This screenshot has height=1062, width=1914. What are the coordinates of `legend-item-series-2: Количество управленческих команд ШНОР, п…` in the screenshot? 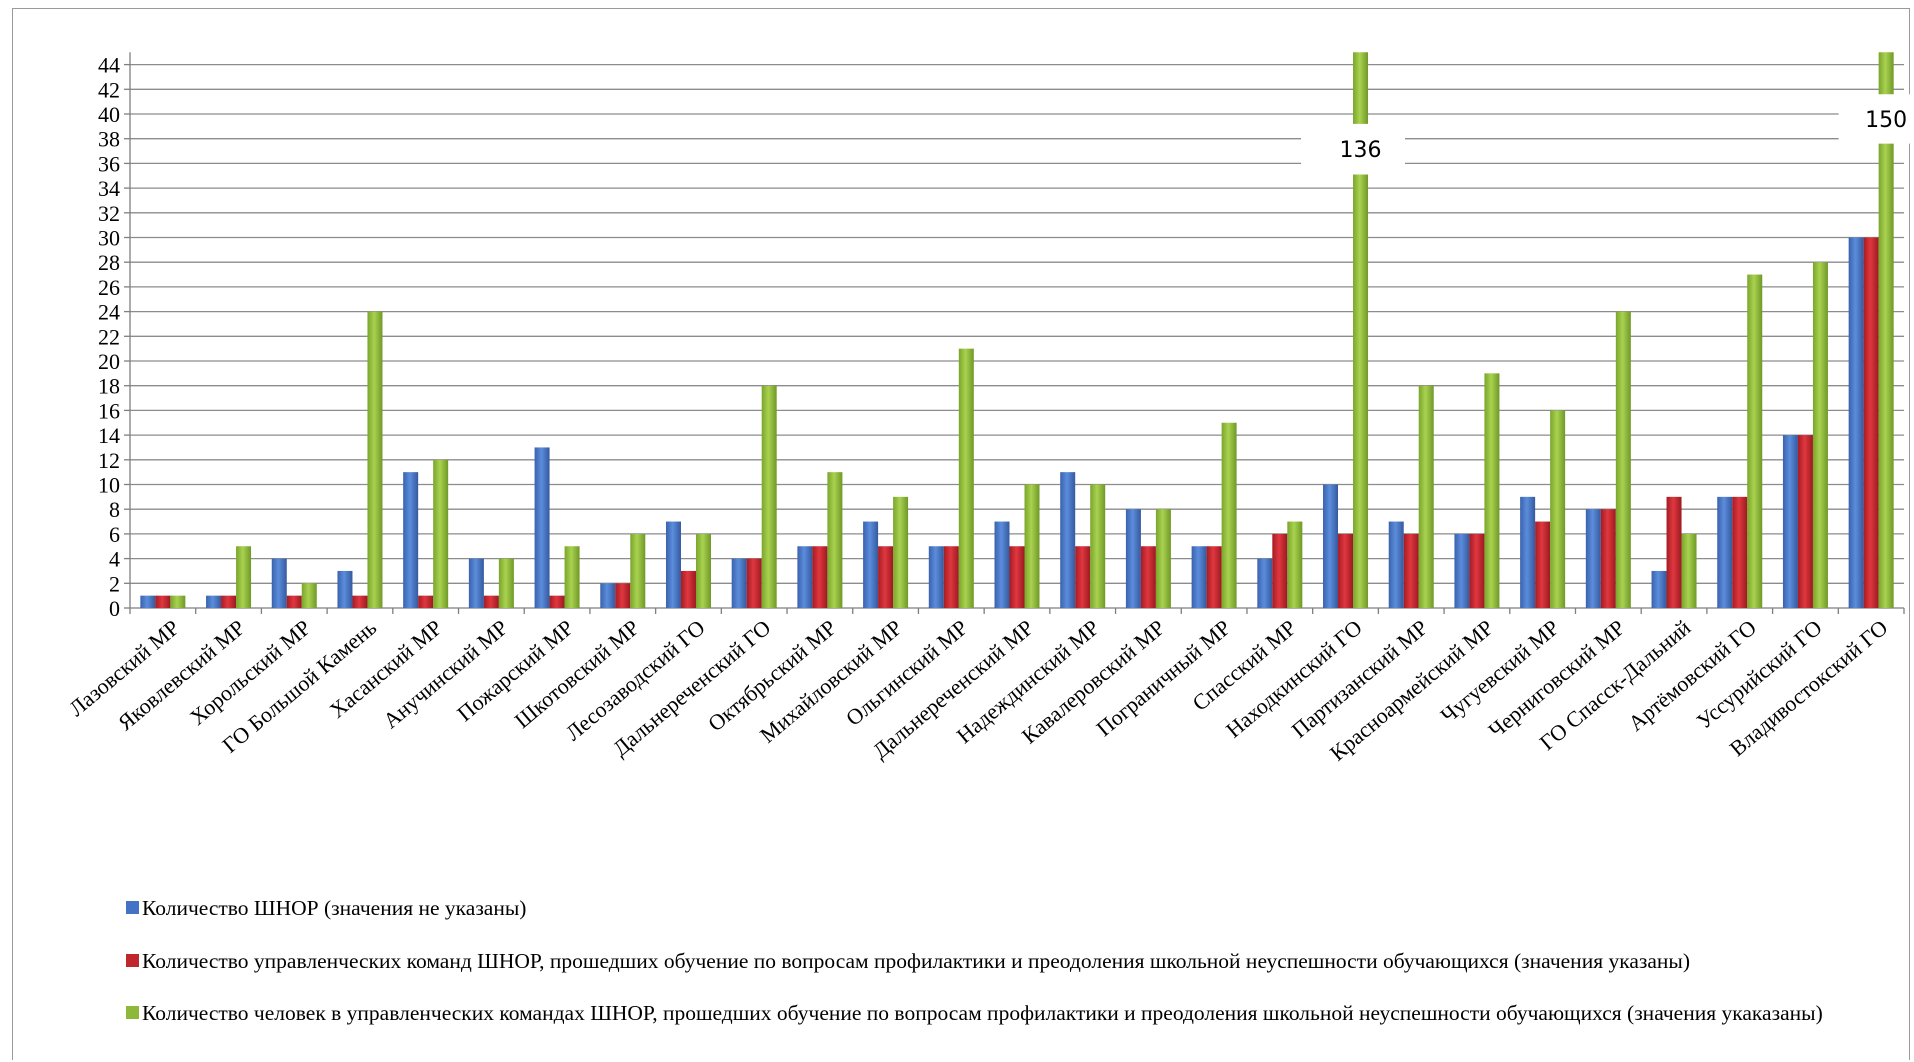 It's located at (996, 961).